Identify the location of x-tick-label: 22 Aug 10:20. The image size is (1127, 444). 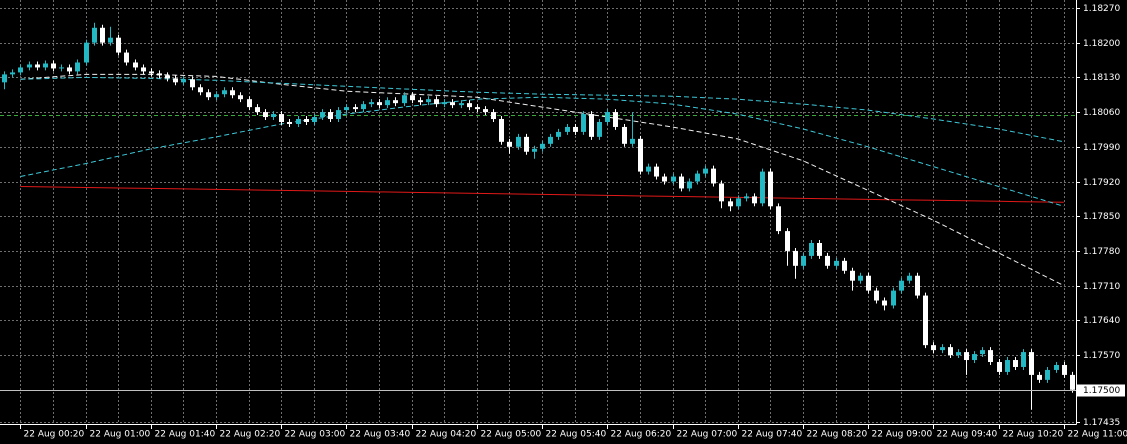
(1033, 435).